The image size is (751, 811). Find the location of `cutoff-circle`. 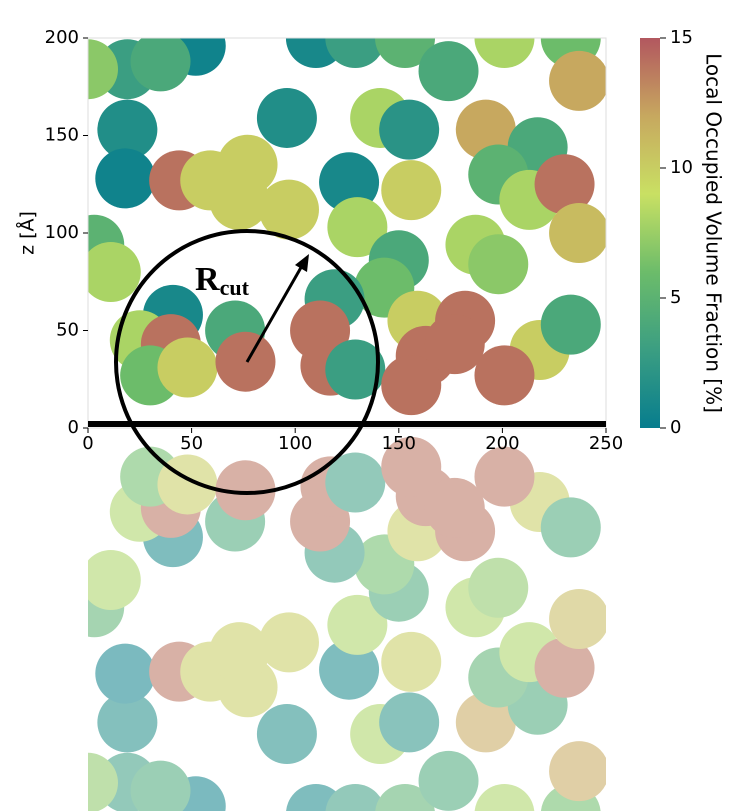

cutoff-circle is located at coordinates (247, 362).